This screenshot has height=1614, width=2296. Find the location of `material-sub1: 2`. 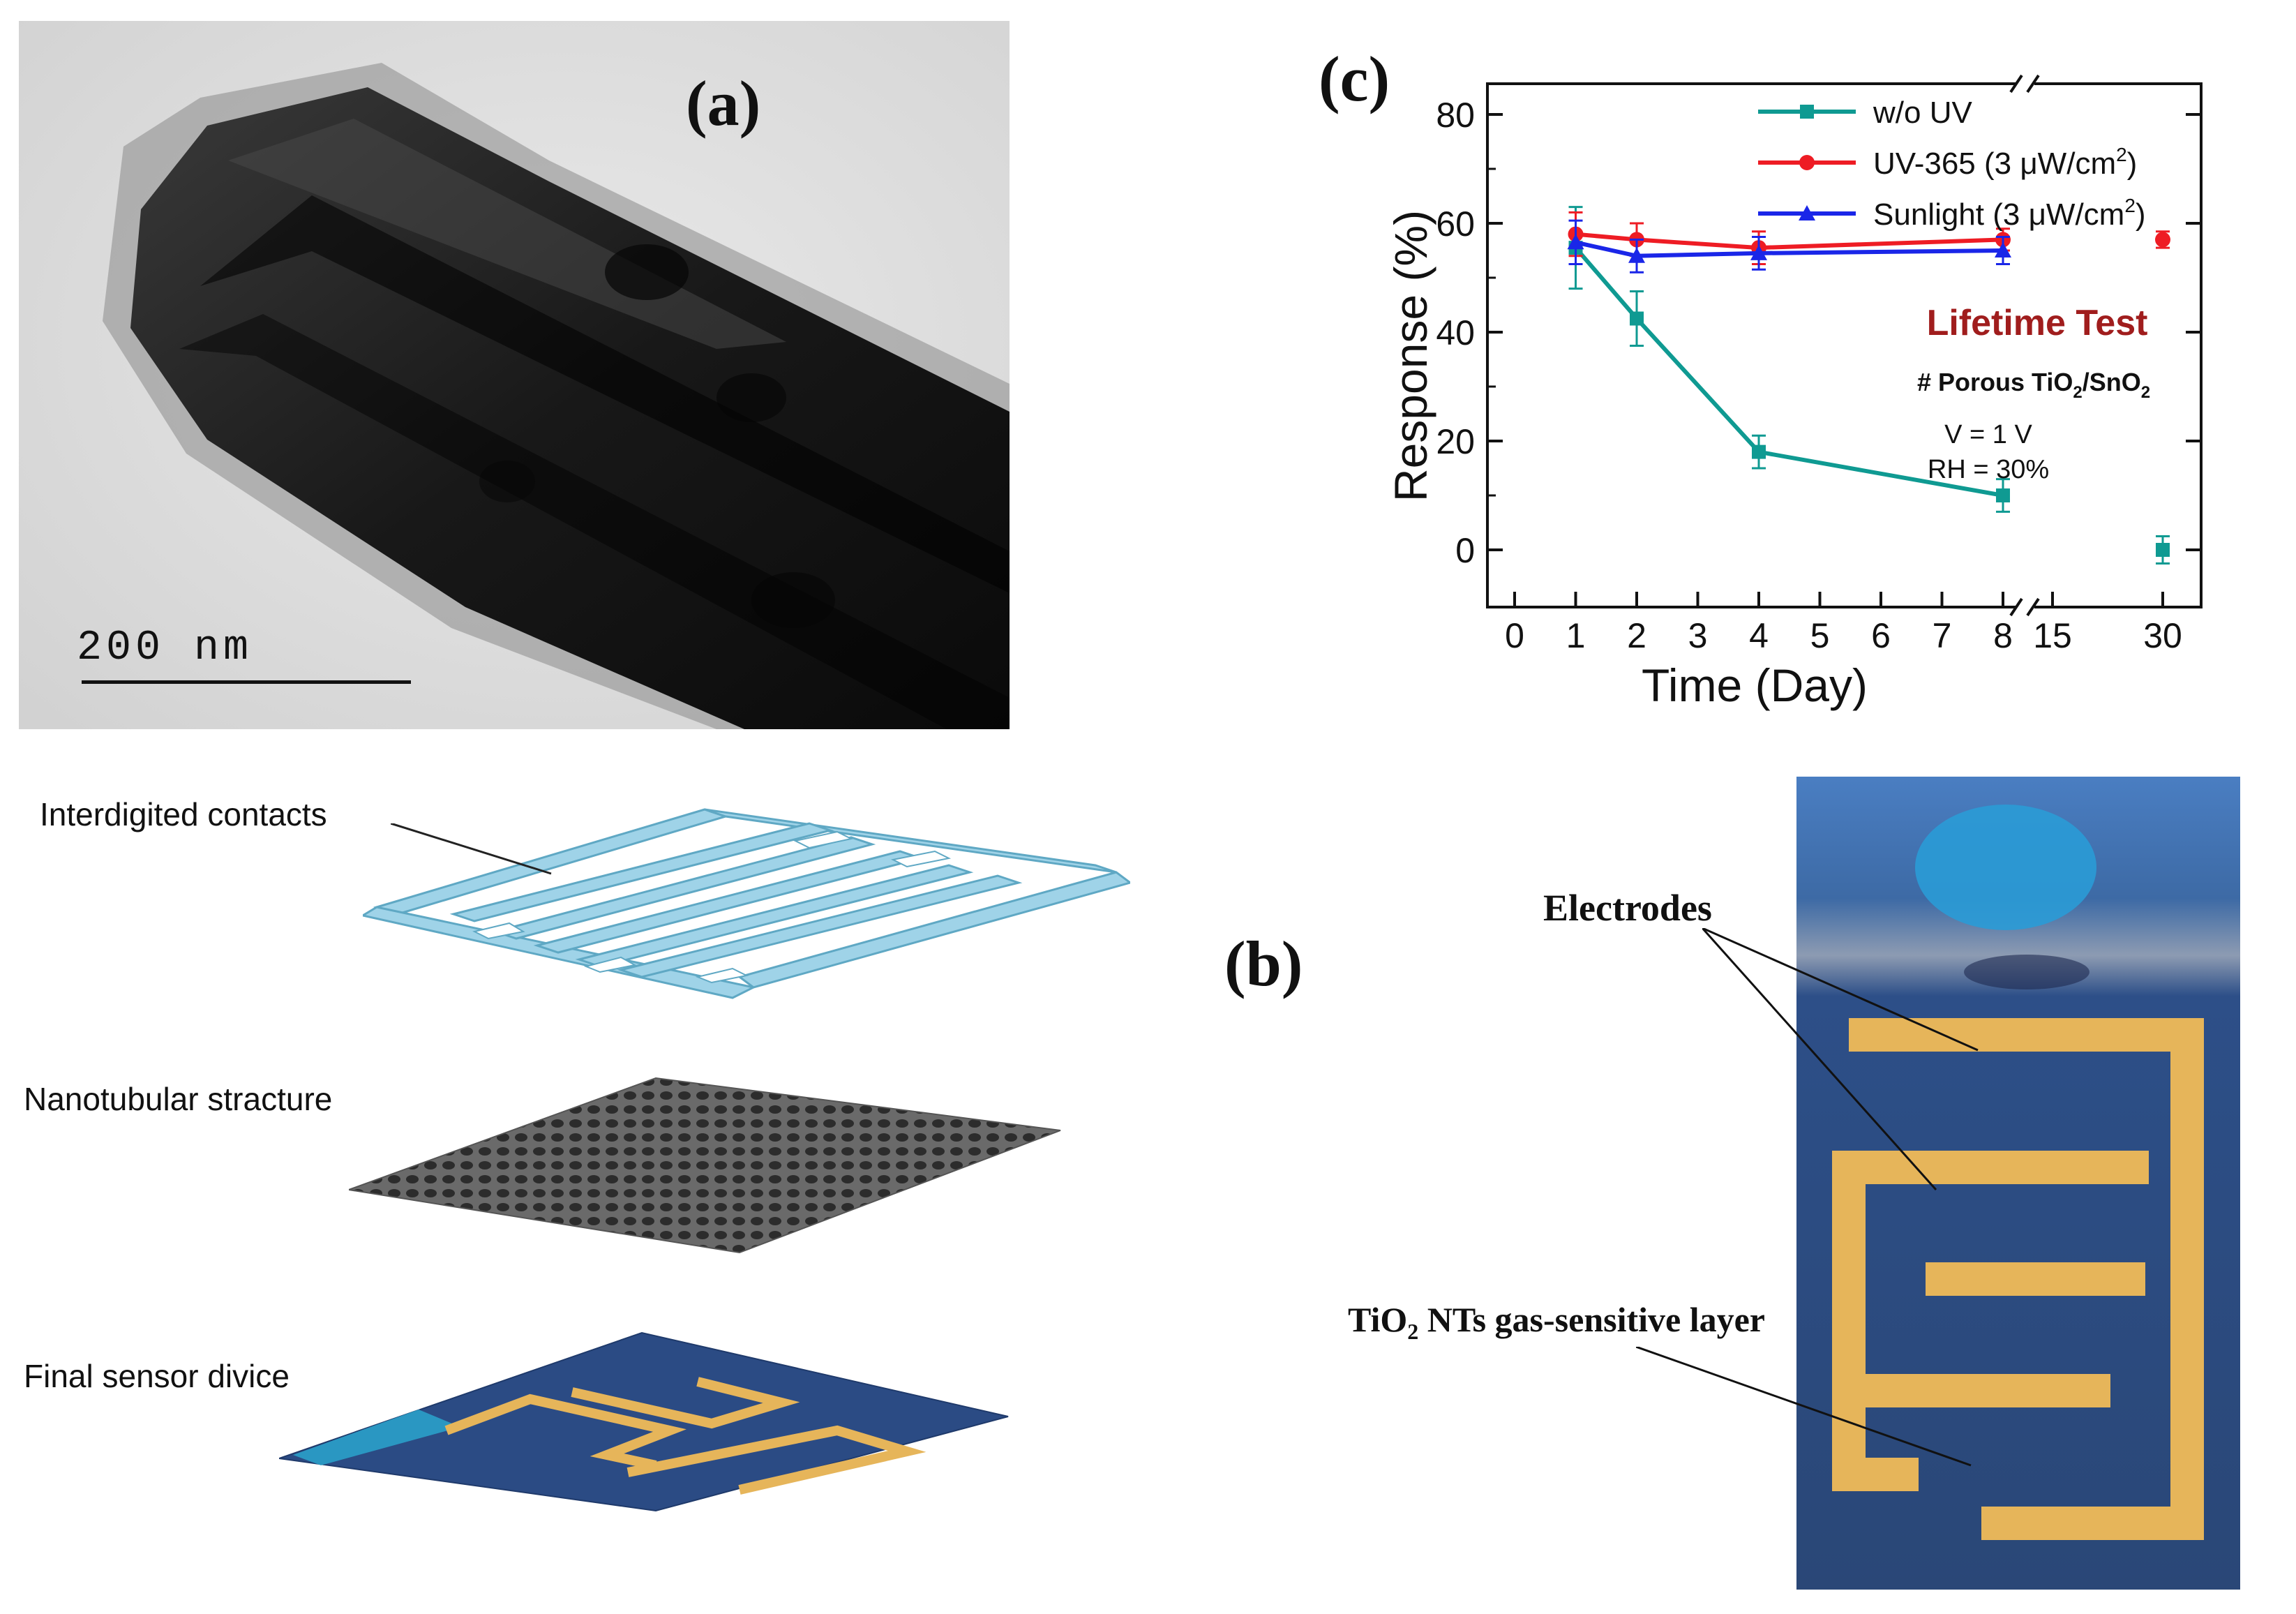

material-sub1: 2 is located at coordinates (2077, 392).